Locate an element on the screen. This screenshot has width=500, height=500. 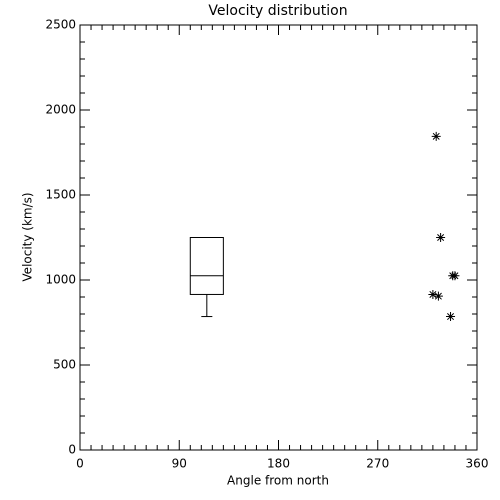
x-tick-label: 270 is located at coordinates (377, 464).